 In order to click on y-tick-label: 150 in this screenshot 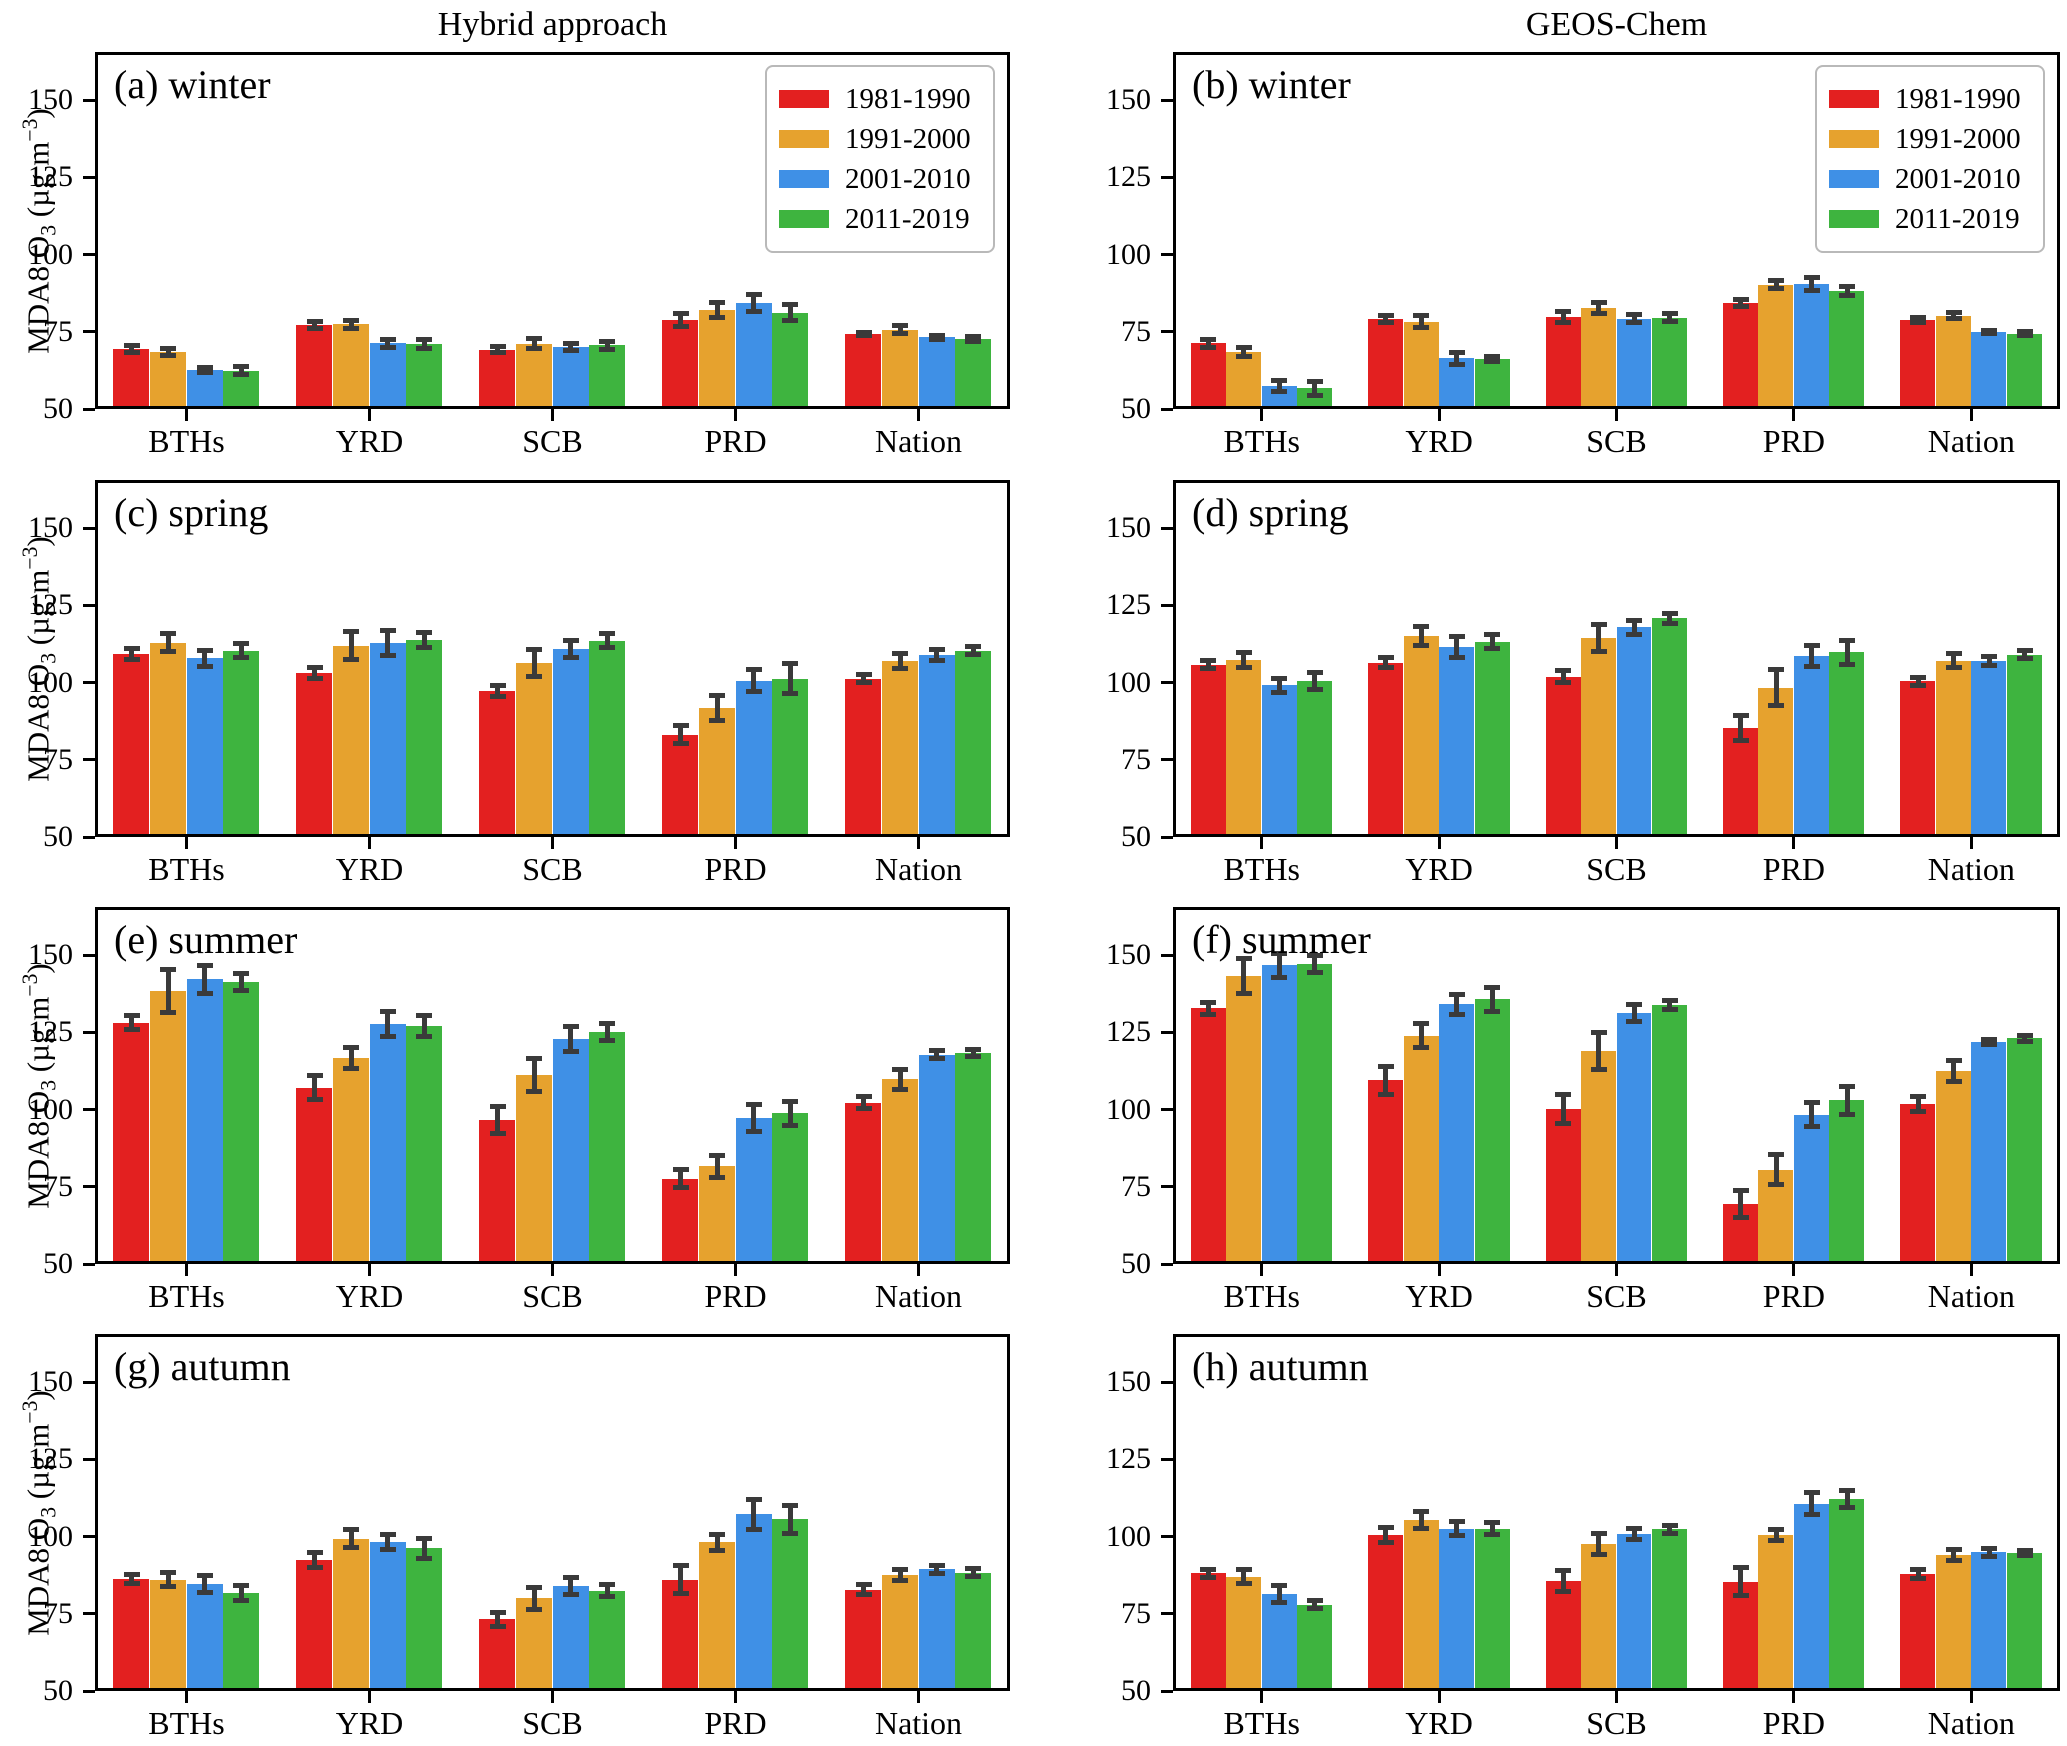, I will do `click(50, 100)`.